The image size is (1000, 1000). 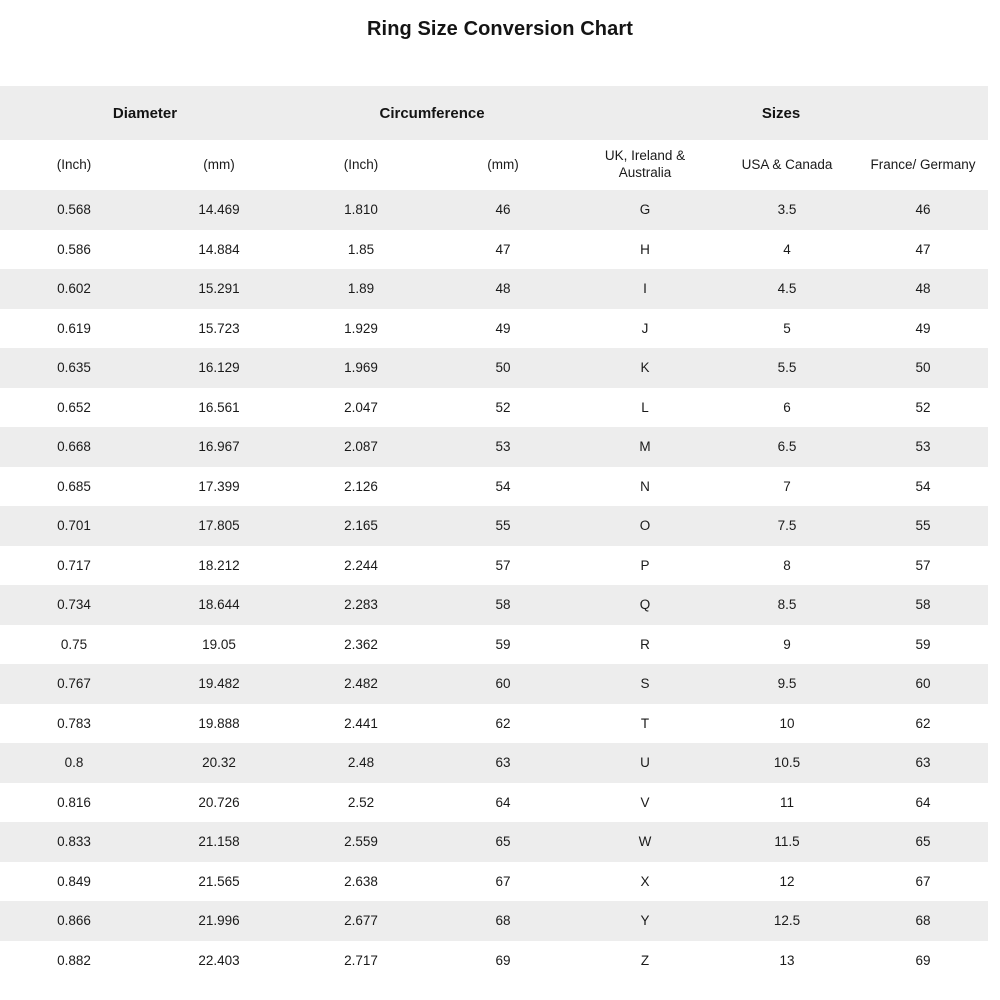 What do you see at coordinates (74, 723) in the screenshot?
I see `cell-diameter-inch: 0.783` at bounding box center [74, 723].